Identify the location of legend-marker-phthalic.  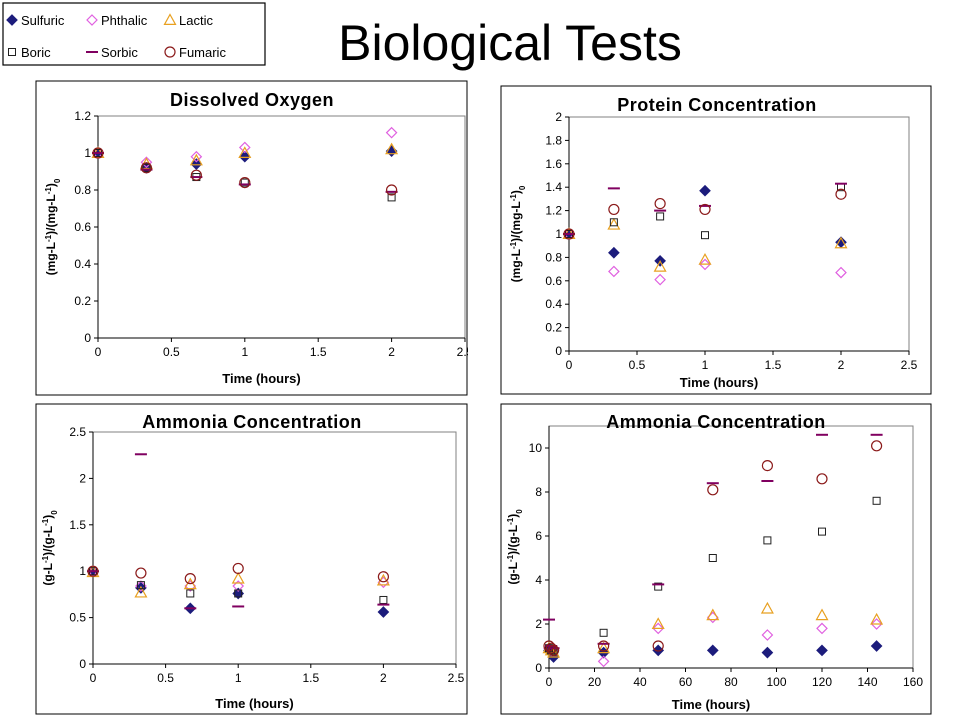
(92, 20).